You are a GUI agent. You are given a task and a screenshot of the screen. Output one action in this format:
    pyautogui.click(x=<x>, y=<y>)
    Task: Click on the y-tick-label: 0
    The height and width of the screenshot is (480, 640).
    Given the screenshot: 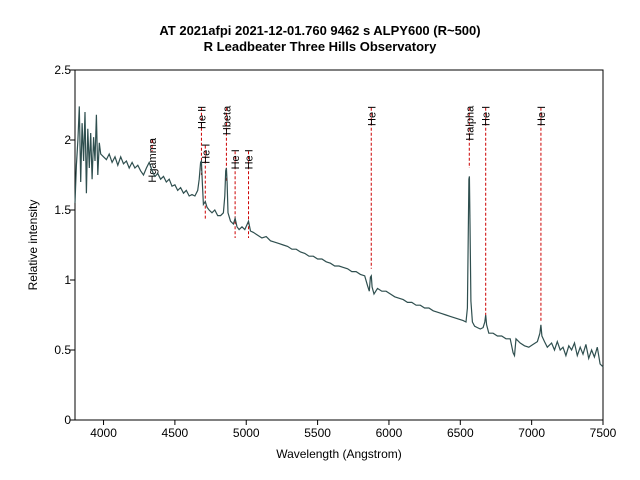 What is the action you would take?
    pyautogui.click(x=67, y=420)
    